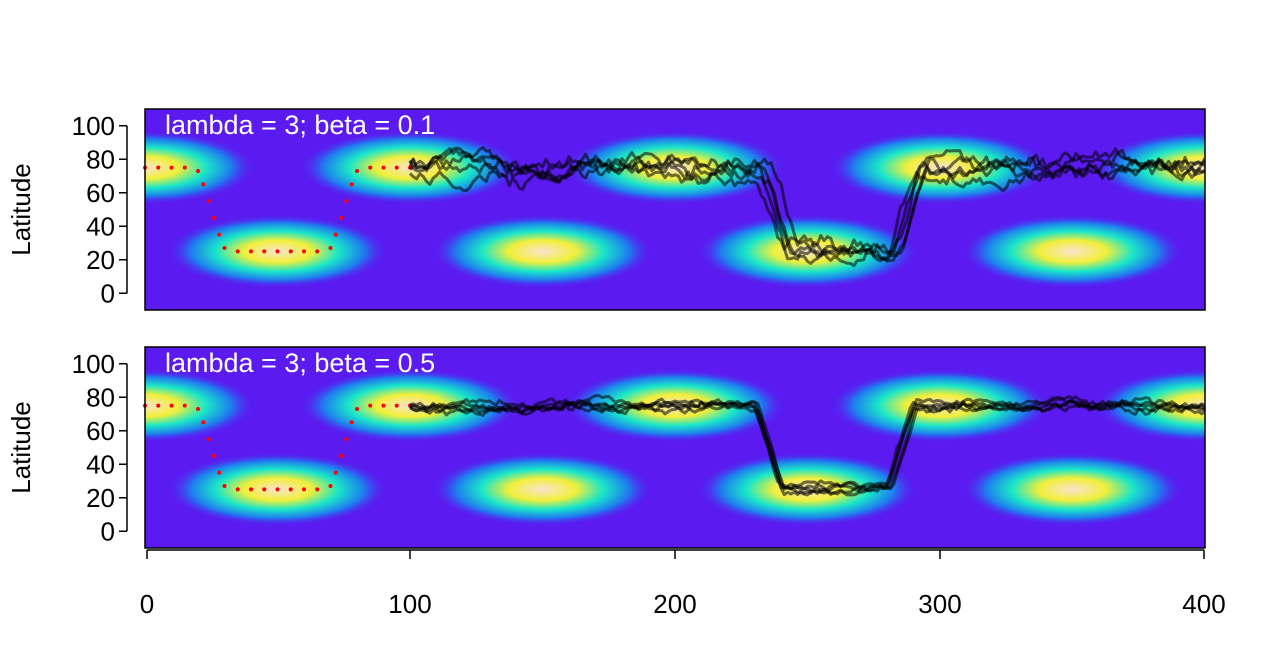  What do you see at coordinates (277, 209) in the screenshot?
I see `reference-path-top` at bounding box center [277, 209].